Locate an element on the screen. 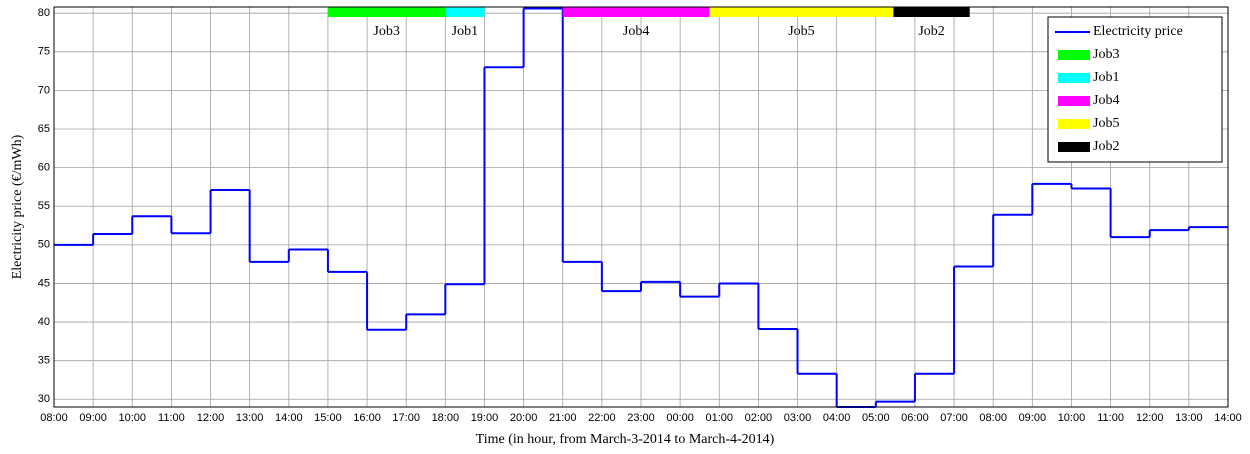  y-tick-label: 80 is located at coordinates (44, 13).